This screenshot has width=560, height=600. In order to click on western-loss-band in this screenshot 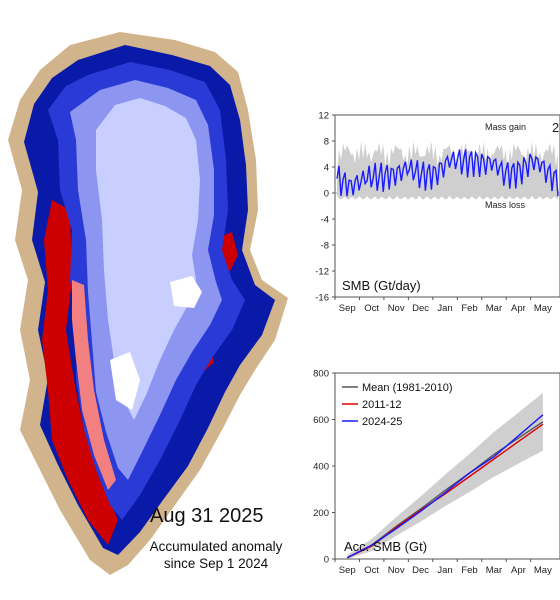, I will do `click(80, 372)`.